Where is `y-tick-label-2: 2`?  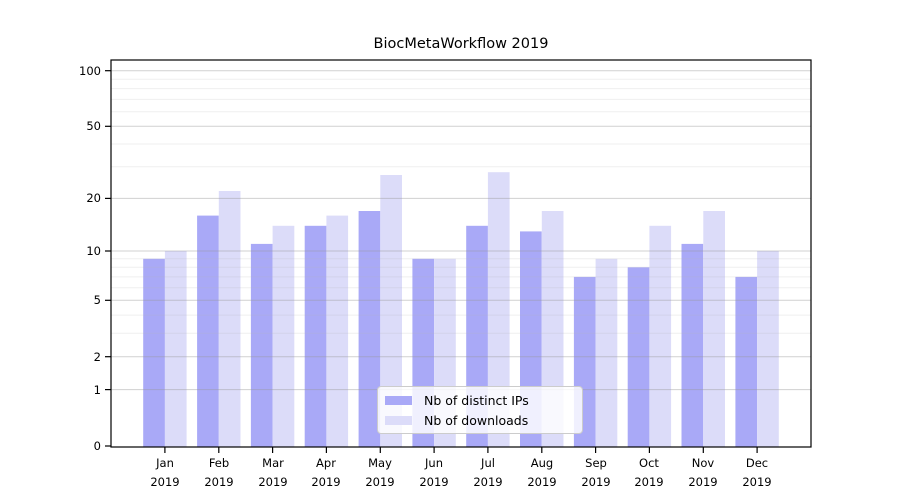
y-tick-label-2: 2 is located at coordinates (97, 357).